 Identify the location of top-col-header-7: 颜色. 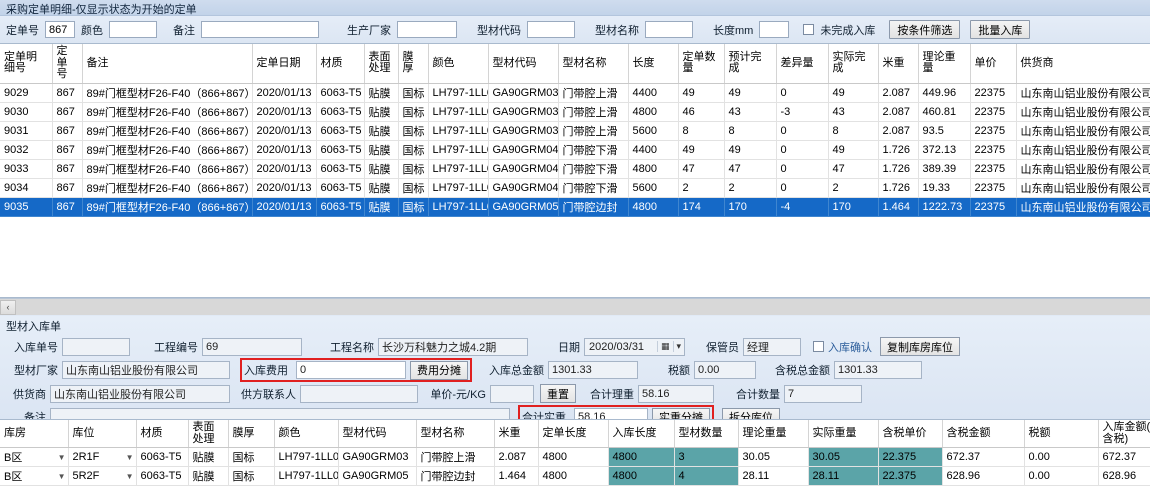
(458, 64).